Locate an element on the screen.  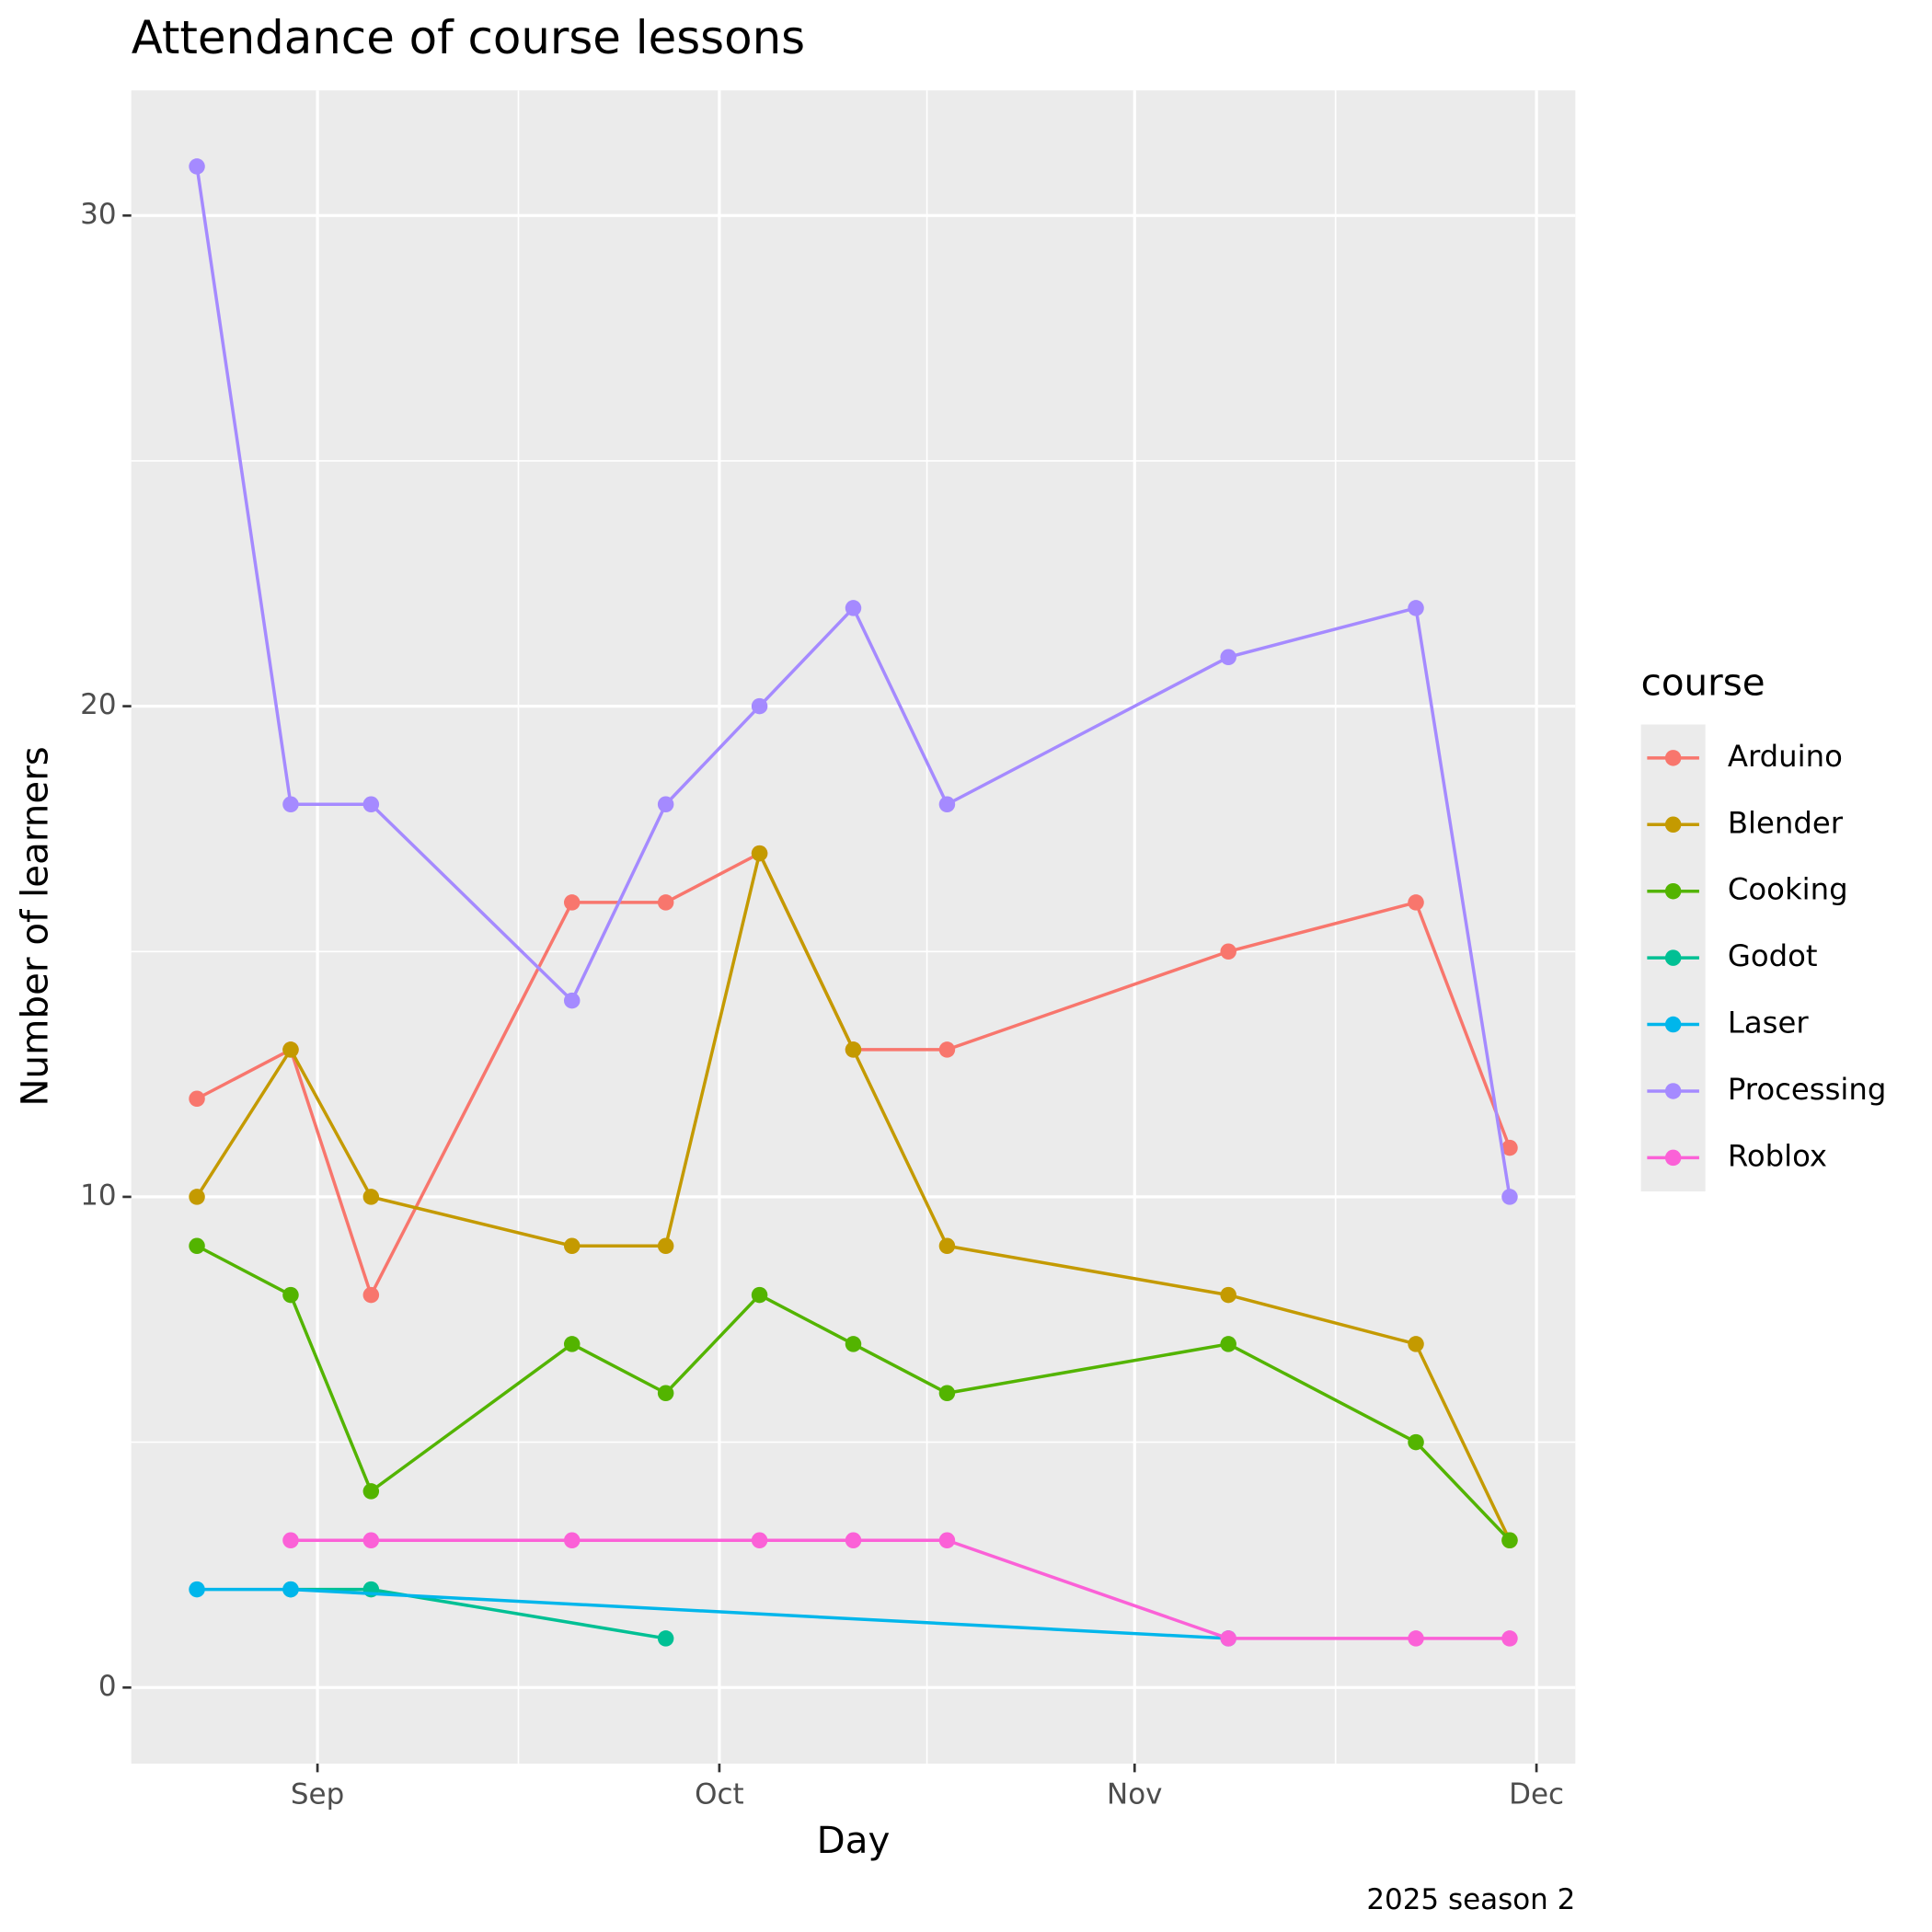
y-axis-title: Number of learners is located at coordinates (34, 926).